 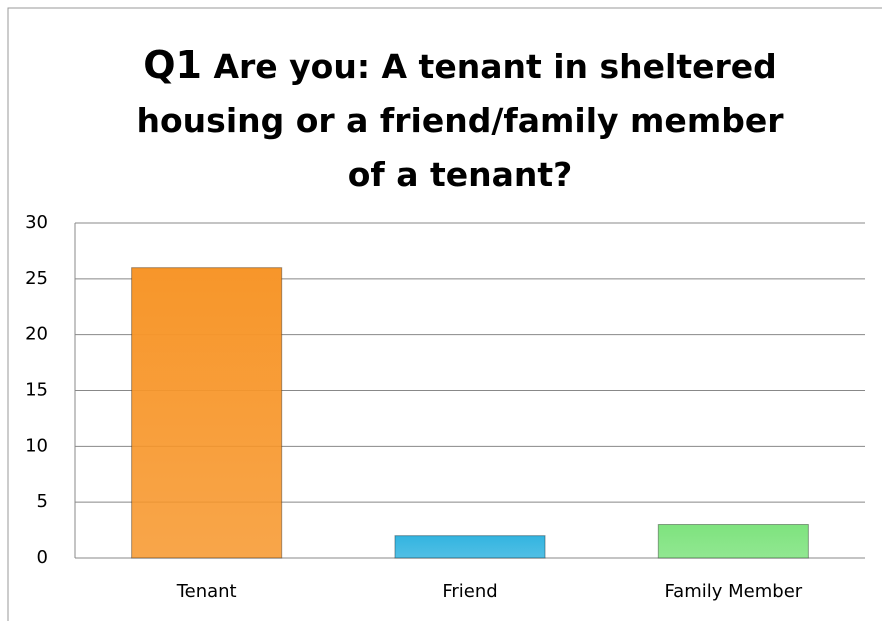 I want to click on y-tick-label: 10, so click(x=36, y=445).